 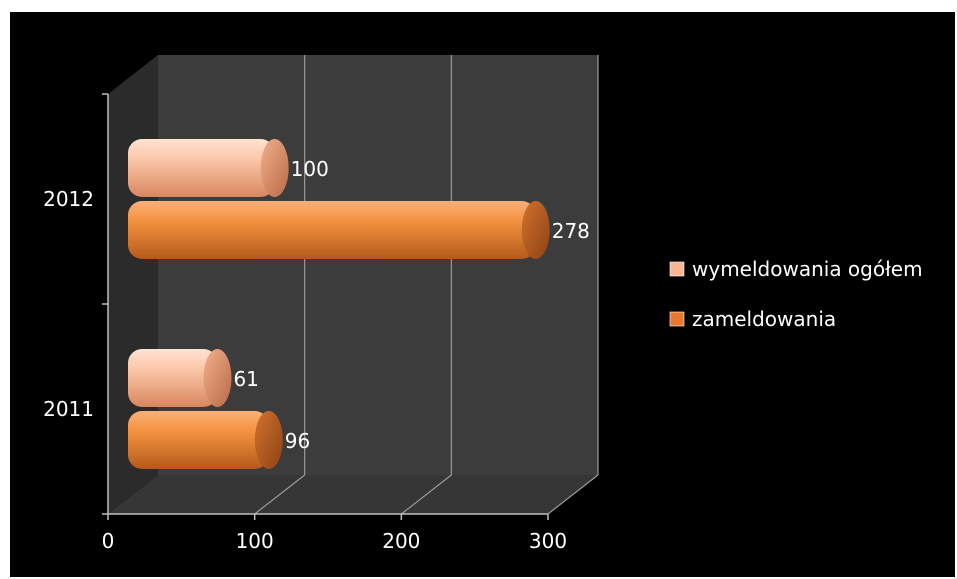 What do you see at coordinates (255, 541) in the screenshot?
I see `x-tick-label-100: 100` at bounding box center [255, 541].